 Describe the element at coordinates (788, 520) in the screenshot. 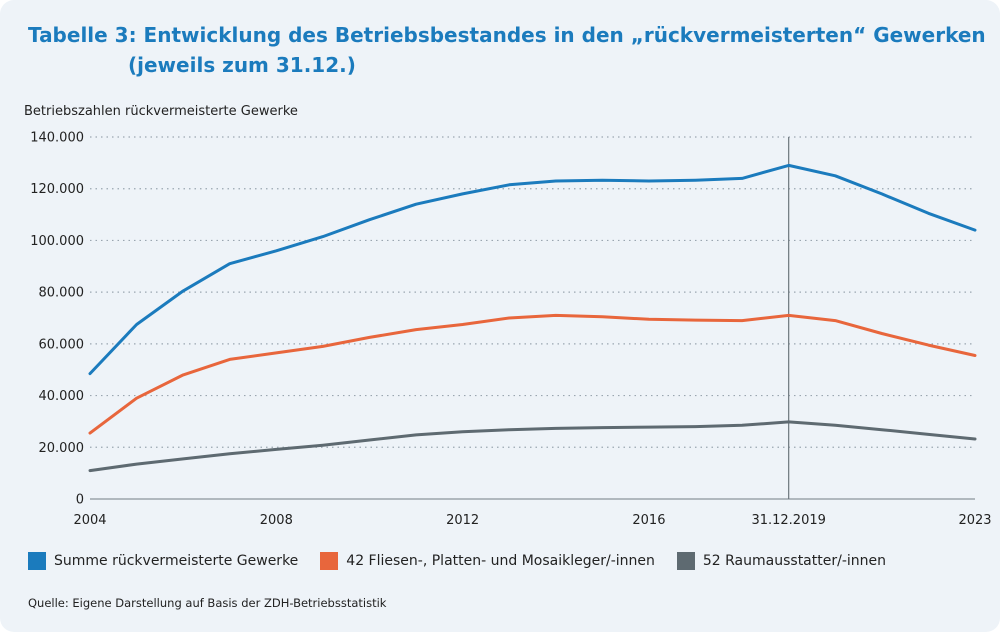

I see `x-tick-label: 31.12.2019` at that location.